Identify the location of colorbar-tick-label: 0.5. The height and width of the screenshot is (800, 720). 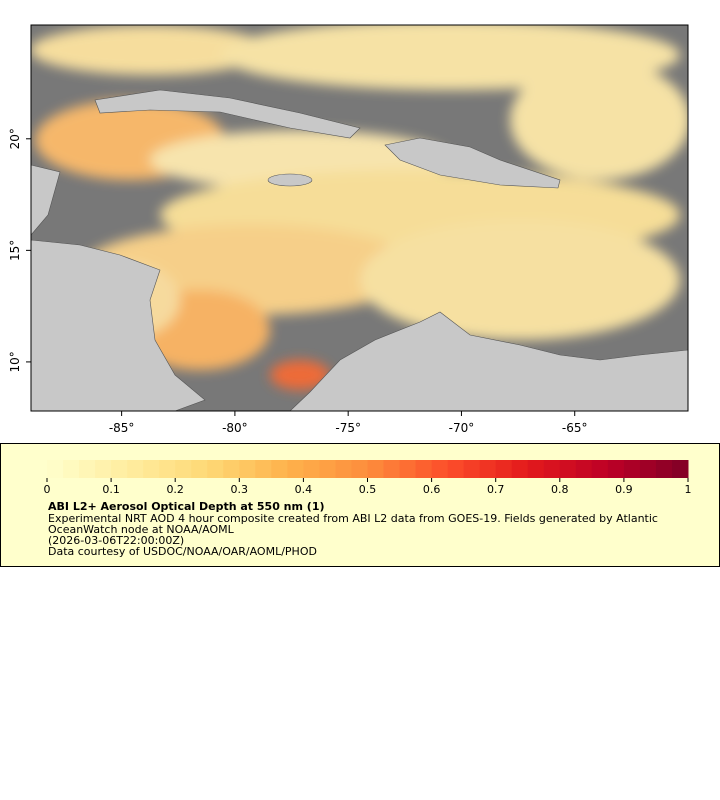
(368, 489).